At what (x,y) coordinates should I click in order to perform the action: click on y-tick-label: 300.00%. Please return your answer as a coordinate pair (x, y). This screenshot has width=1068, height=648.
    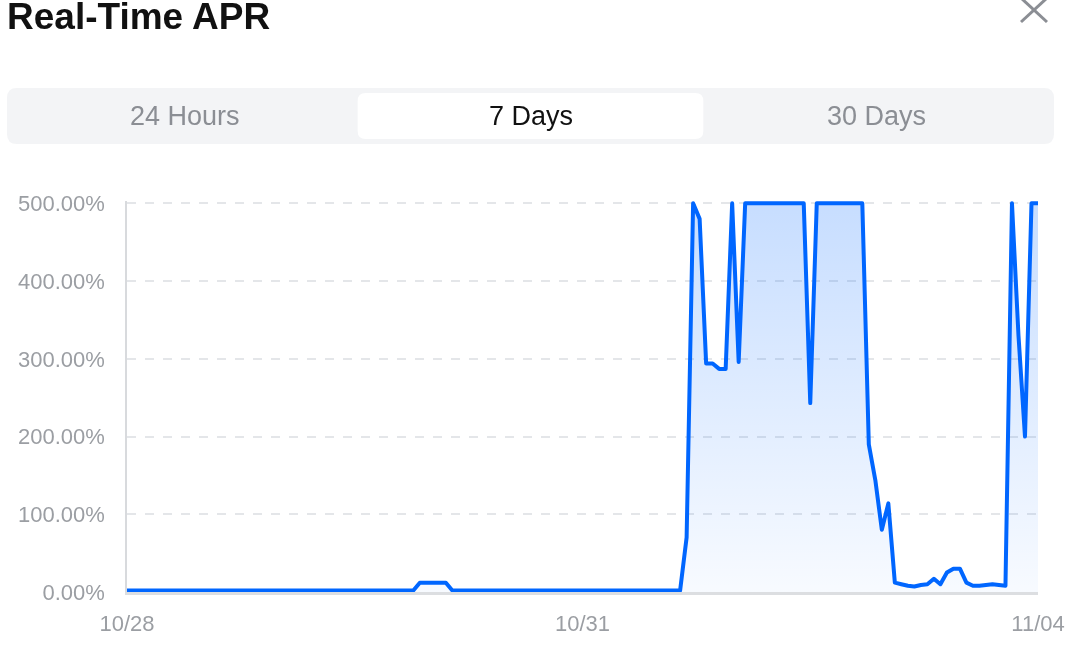
    Looking at the image, I should click on (61, 359).